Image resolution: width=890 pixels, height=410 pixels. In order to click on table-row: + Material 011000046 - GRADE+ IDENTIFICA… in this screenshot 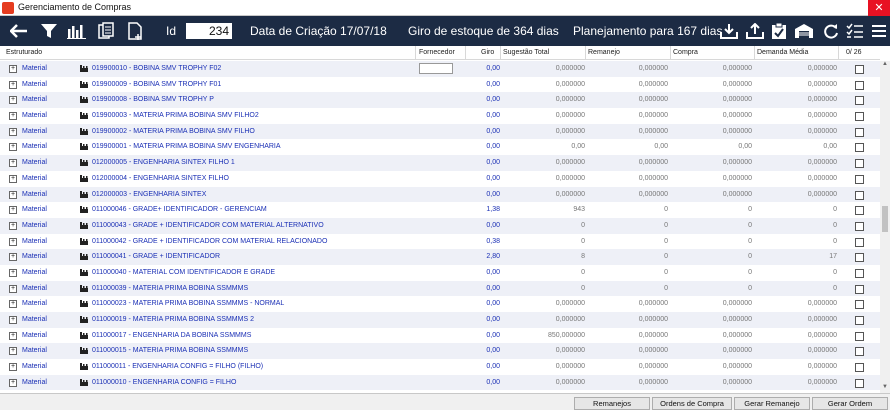, I will do `click(440, 210)`.